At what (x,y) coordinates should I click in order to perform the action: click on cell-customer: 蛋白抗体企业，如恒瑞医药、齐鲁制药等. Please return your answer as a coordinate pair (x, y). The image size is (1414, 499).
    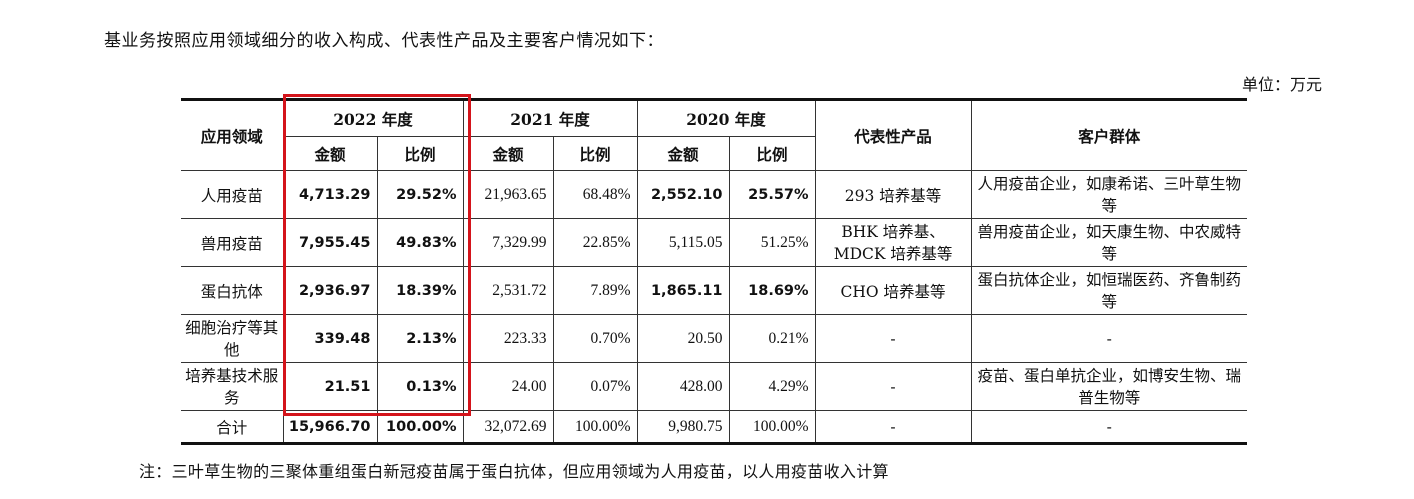
    Looking at the image, I should click on (1109, 290).